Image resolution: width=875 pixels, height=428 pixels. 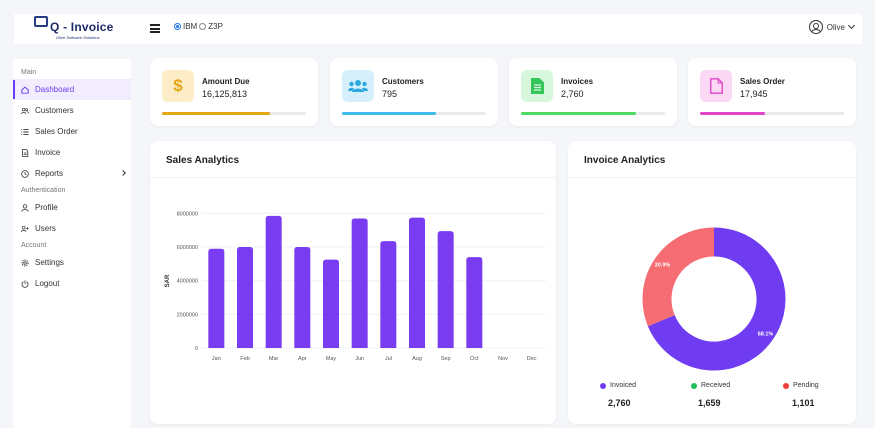 I want to click on sidebar-item-settings: Settings, so click(x=72, y=262).